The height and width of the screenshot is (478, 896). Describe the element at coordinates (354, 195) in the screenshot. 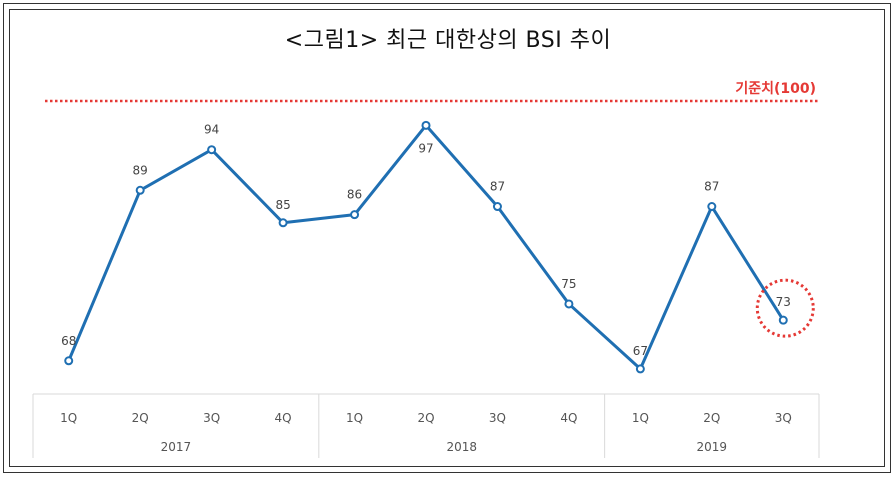

I see `data-label: 86` at that location.